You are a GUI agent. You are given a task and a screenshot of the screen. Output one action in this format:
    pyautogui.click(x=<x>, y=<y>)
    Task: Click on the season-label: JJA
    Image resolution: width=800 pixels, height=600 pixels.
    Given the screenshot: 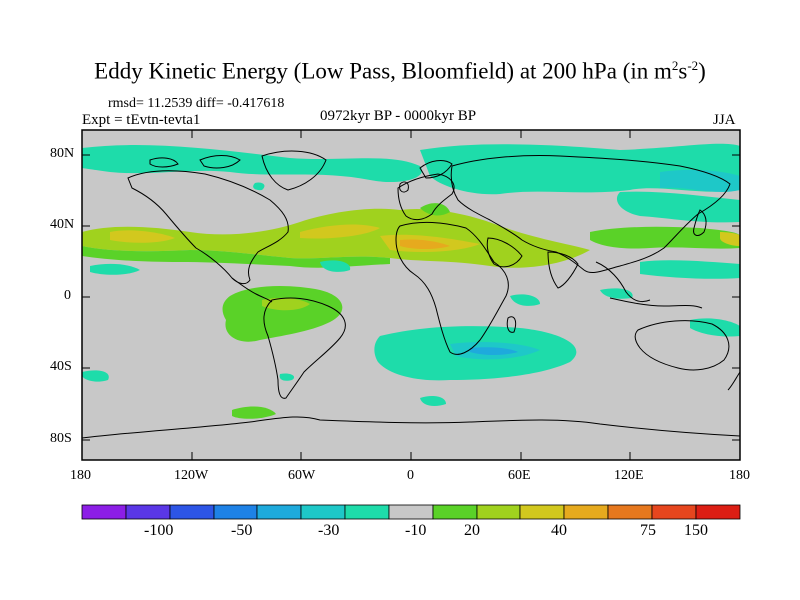 What is the action you would take?
    pyautogui.click(x=724, y=120)
    